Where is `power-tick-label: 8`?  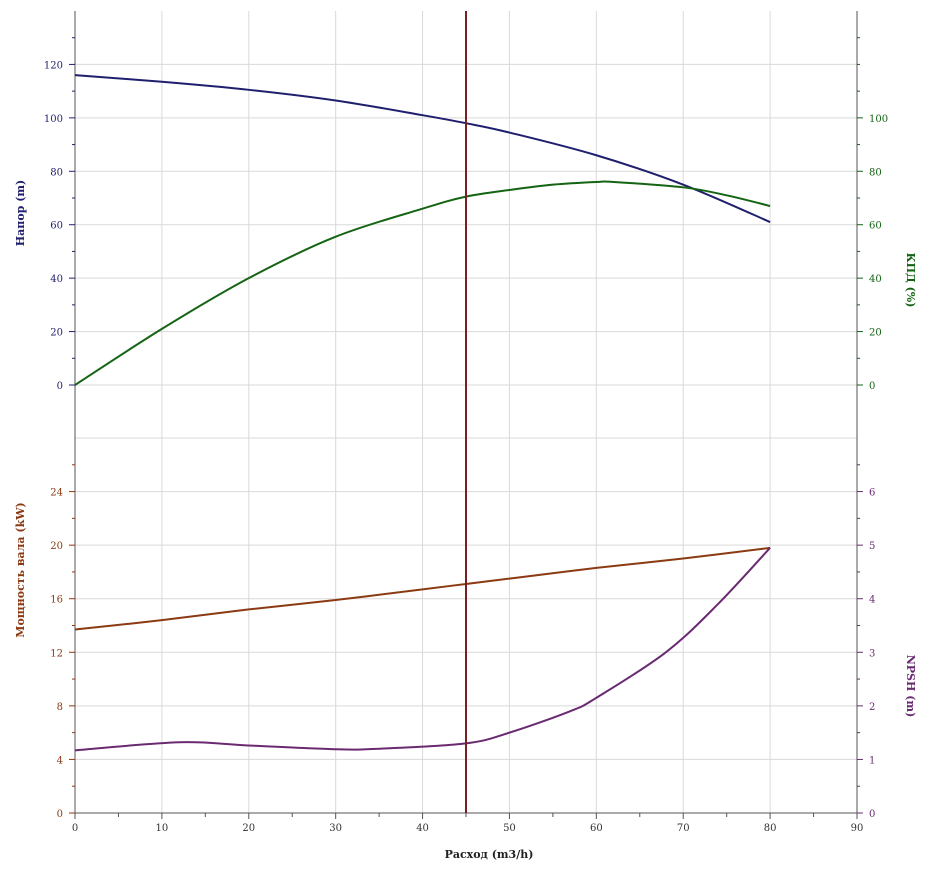 power-tick-label: 8 is located at coordinates (60, 707).